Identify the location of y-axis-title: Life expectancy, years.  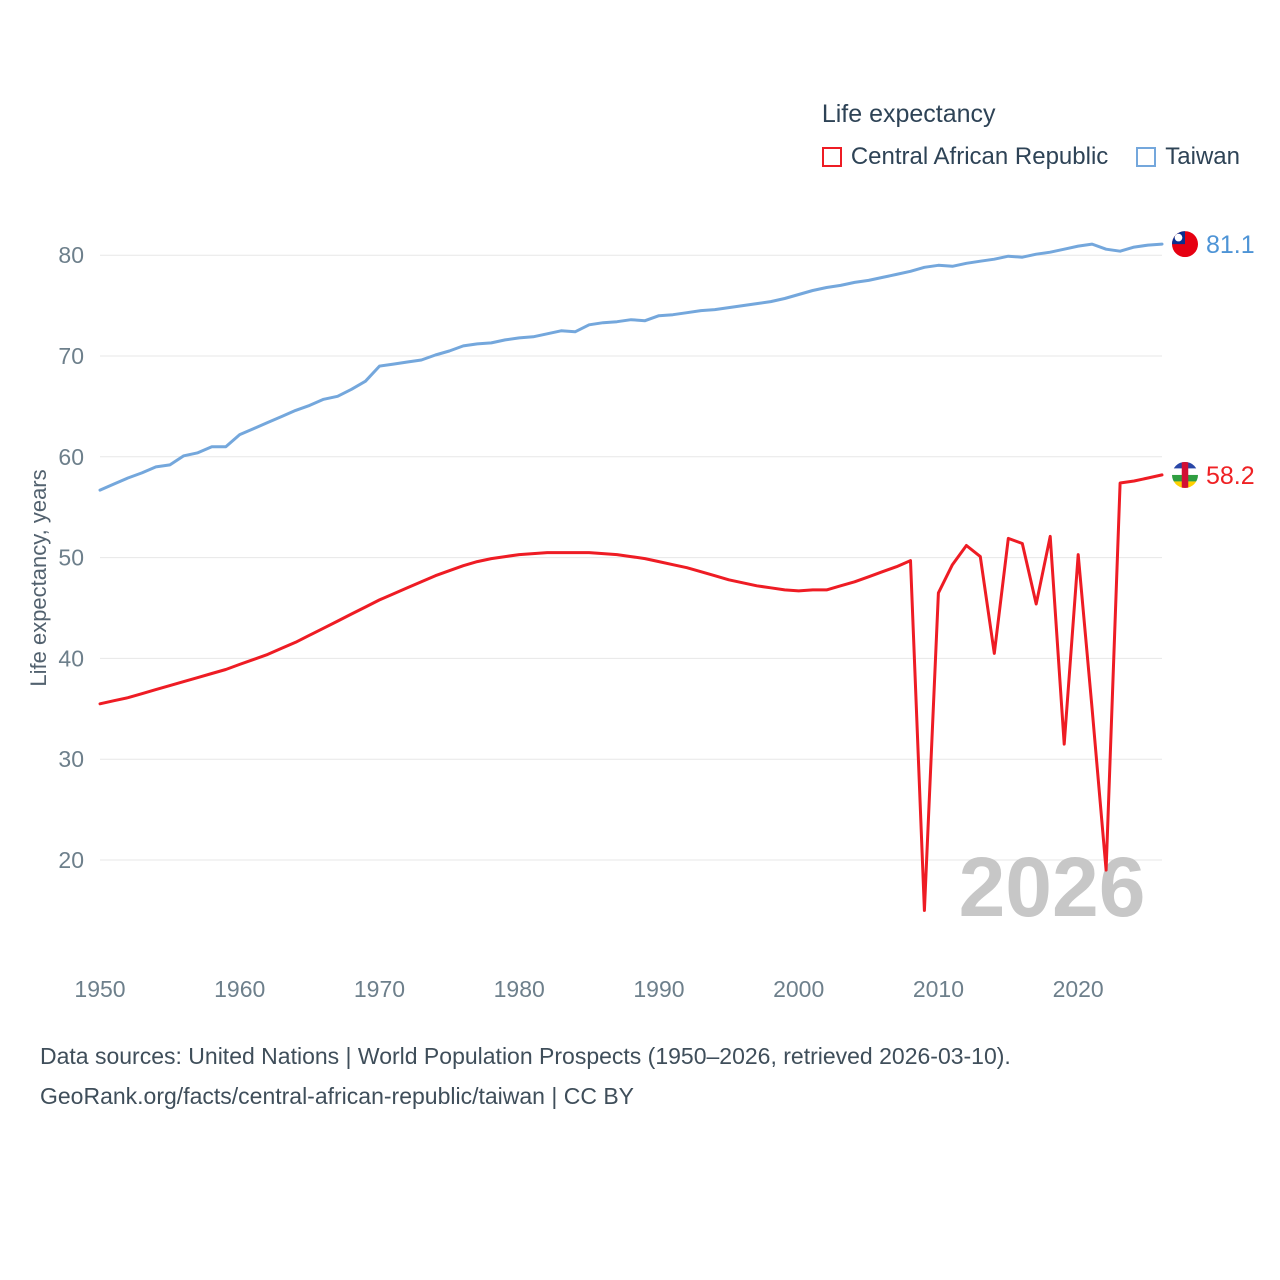
(38, 577).